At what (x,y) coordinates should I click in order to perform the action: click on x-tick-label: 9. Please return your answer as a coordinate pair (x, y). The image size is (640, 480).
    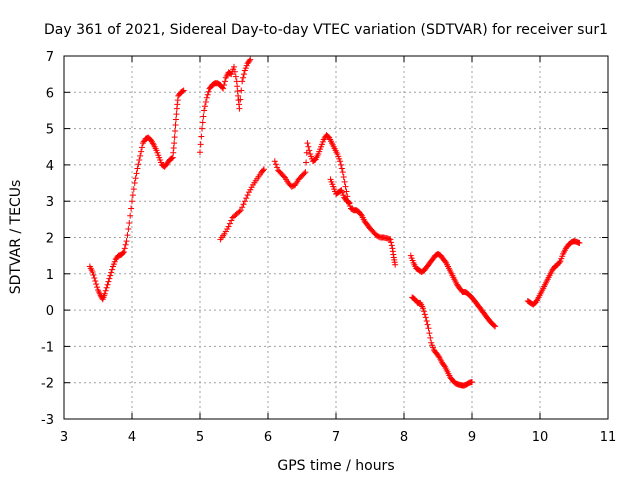
    Looking at the image, I should click on (472, 437).